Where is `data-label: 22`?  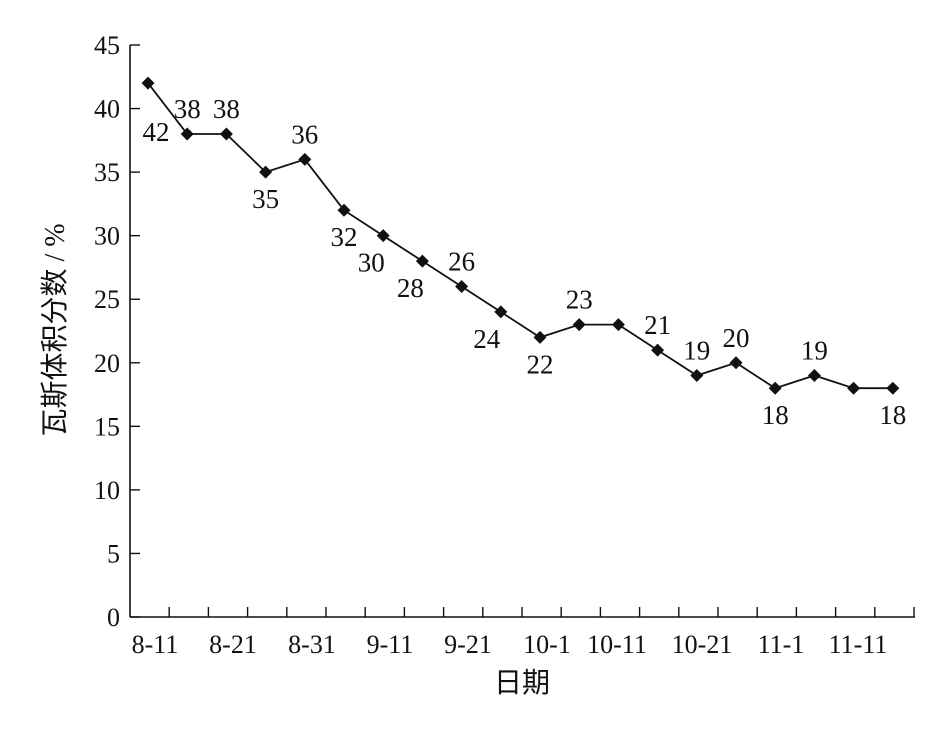
data-label: 22 is located at coordinates (540, 364).